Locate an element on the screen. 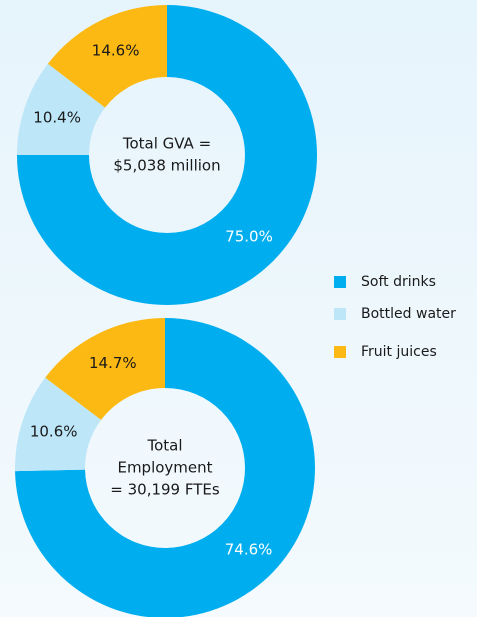 The image size is (477, 617). center-text: Total GVA = is located at coordinates (166, 144).